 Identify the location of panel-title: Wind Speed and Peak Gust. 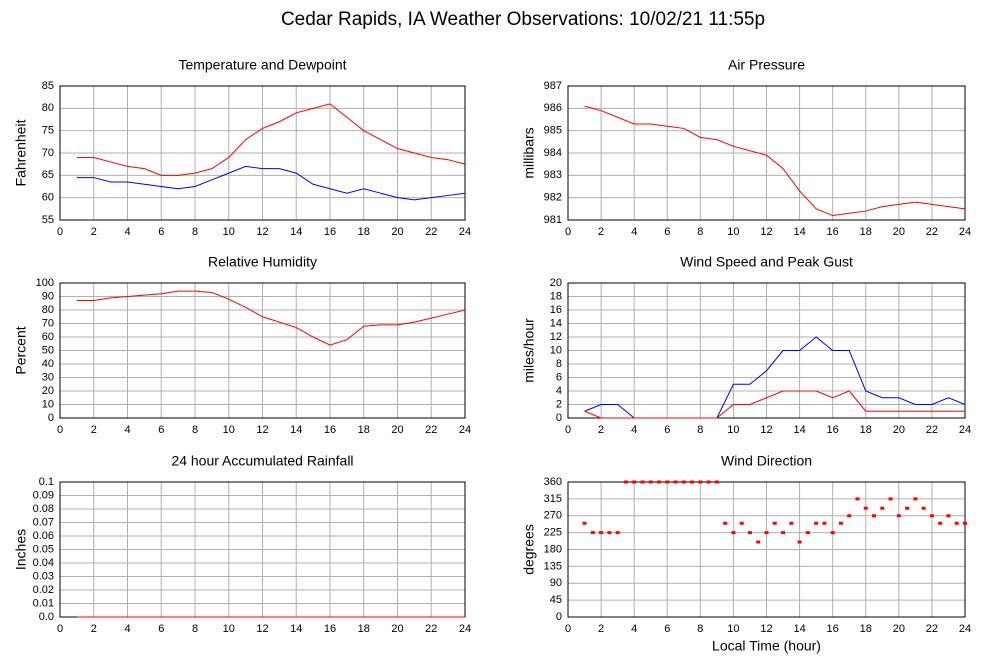
(766, 262).